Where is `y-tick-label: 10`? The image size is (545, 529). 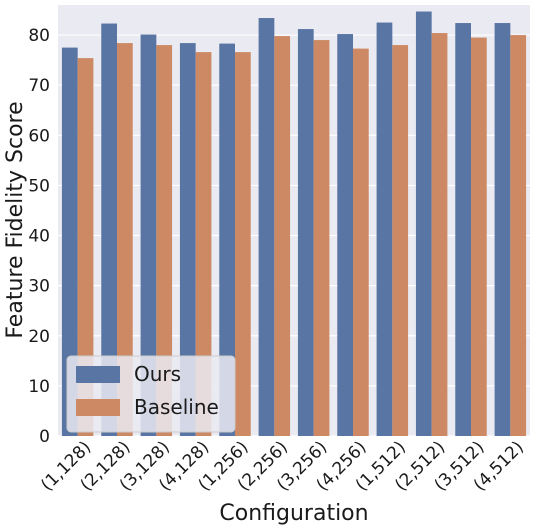
y-tick-label: 10 is located at coordinates (39, 387).